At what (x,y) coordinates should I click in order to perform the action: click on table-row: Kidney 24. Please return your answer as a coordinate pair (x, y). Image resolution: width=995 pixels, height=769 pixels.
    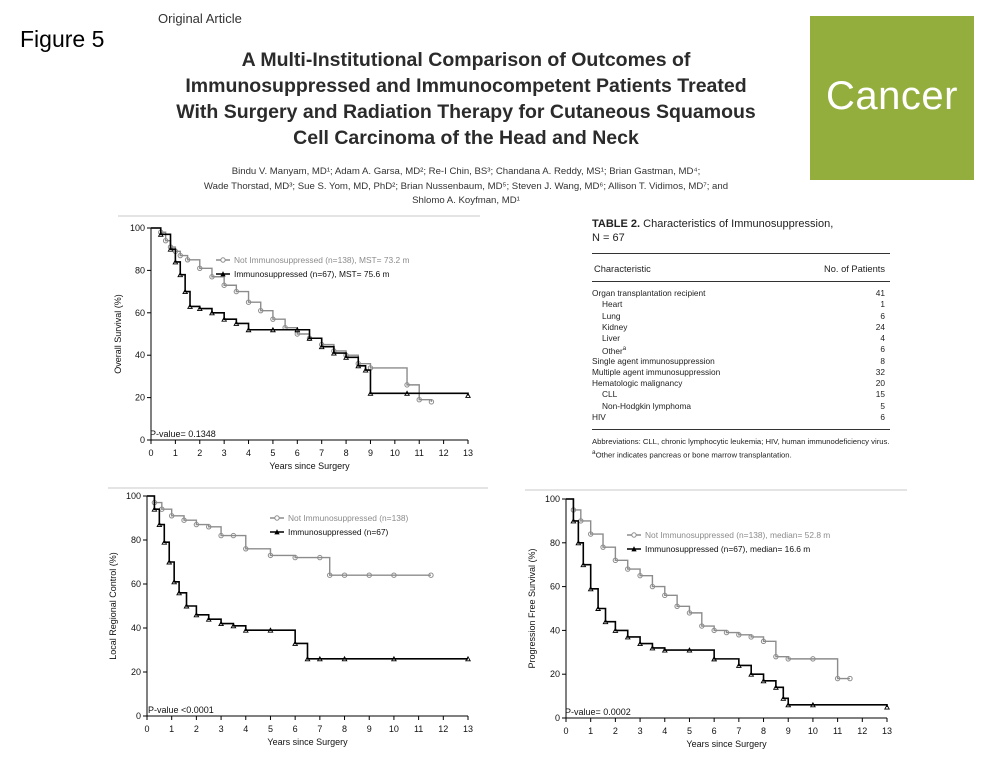
    Looking at the image, I should click on (741, 327).